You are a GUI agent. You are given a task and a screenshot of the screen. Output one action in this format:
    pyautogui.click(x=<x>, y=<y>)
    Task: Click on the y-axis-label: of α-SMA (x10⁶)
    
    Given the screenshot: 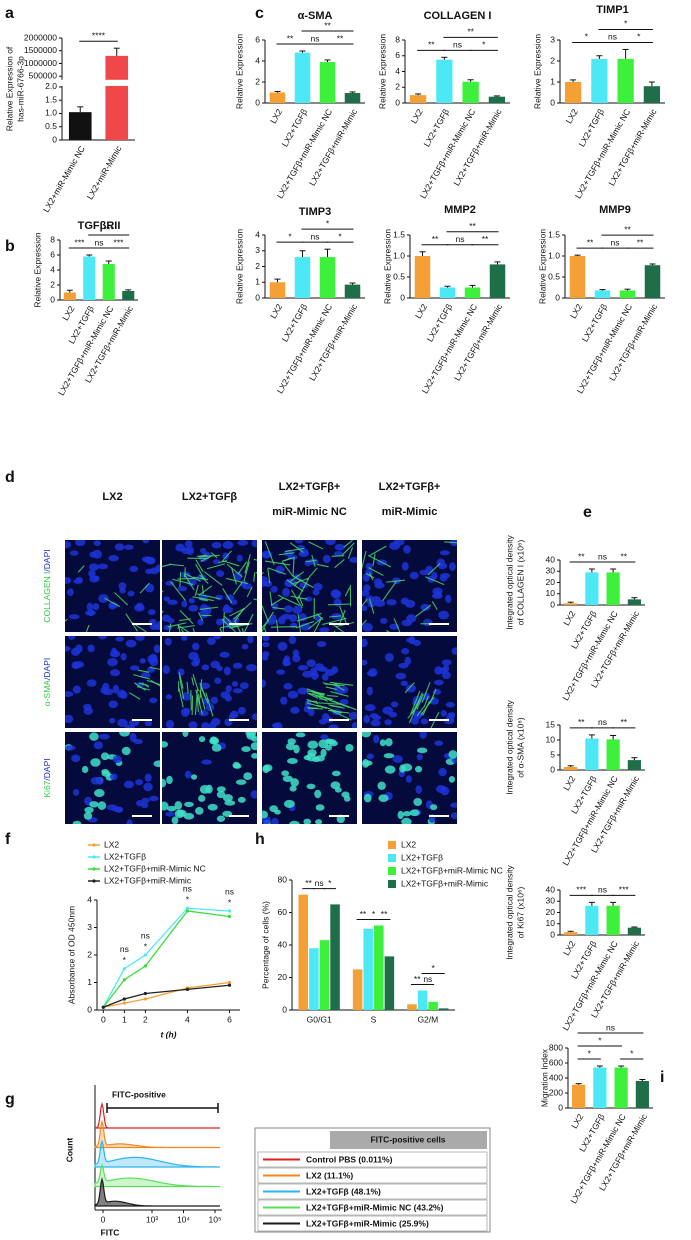 What is the action you would take?
    pyautogui.click(x=520, y=747)
    